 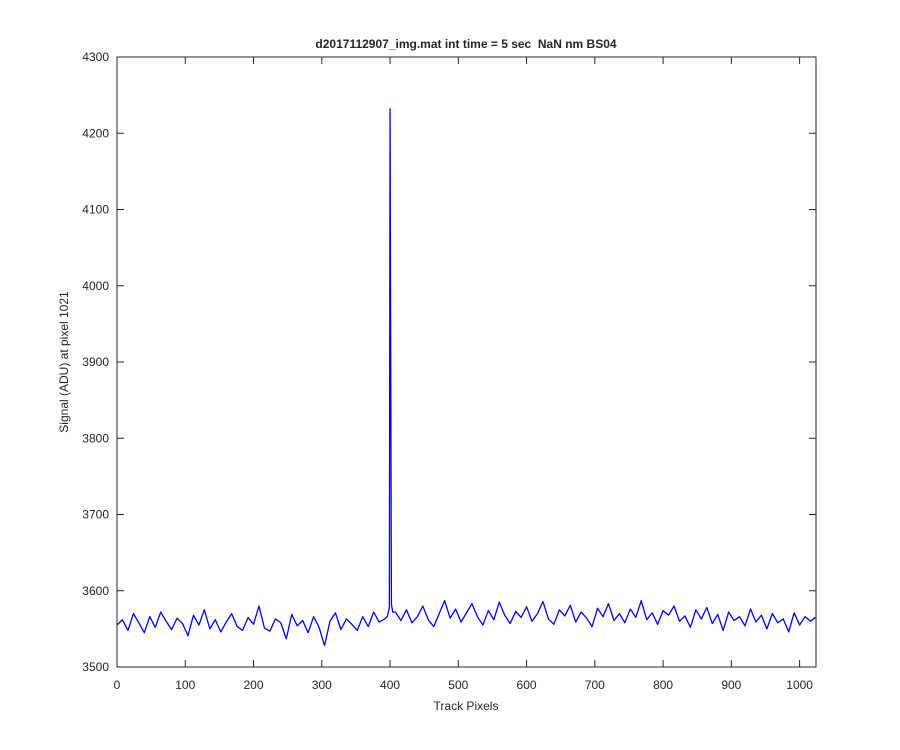 I want to click on y-tick-label: 4300, so click(x=95, y=57).